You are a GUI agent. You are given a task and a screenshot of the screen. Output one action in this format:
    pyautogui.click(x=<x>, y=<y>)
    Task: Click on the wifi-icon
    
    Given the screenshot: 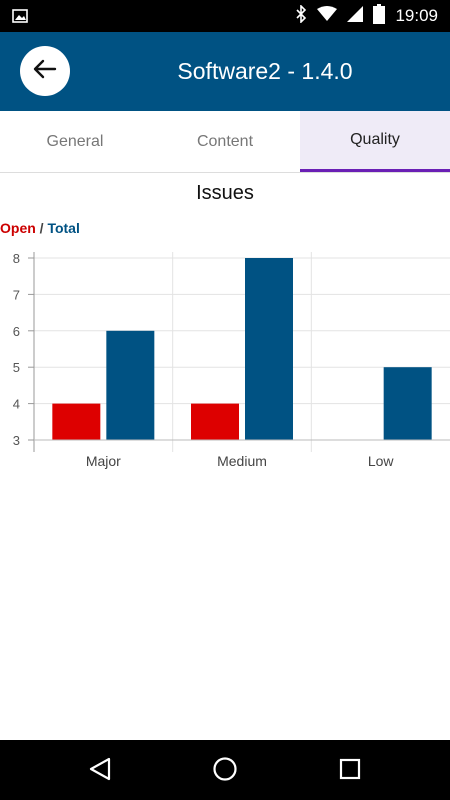 What is the action you would take?
    pyautogui.click(x=327, y=16)
    